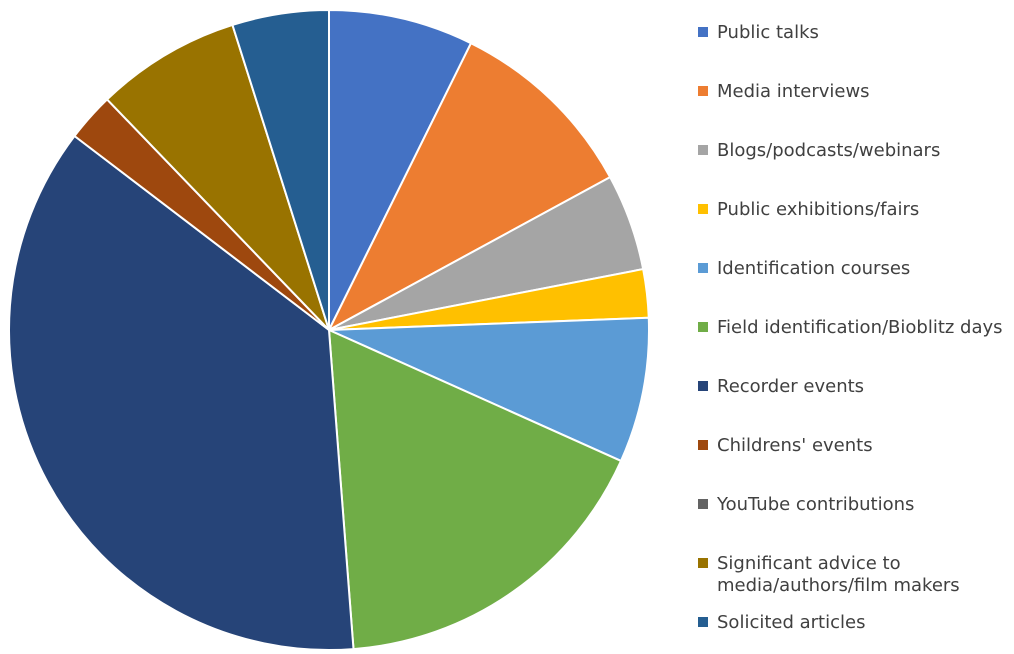 This screenshot has height=654, width=1014. Describe the element at coordinates (791, 622) in the screenshot. I see `legend-label: Solicited articles` at that location.